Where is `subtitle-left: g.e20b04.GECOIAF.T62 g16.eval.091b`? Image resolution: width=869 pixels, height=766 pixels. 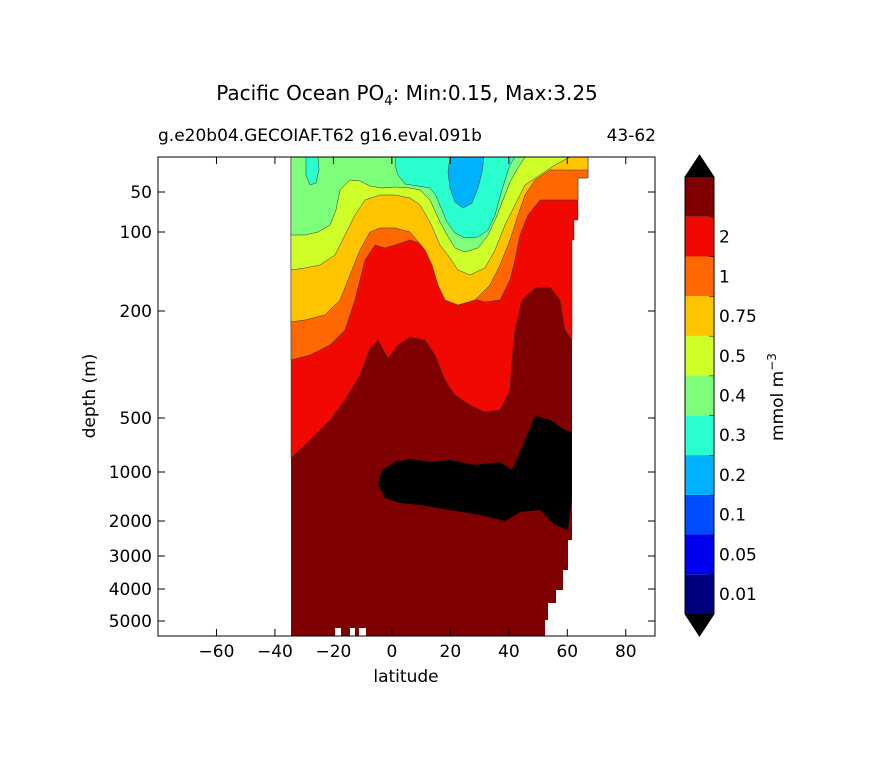
subtitle-left: g.e20b04.GECOIAF.T62 g16.eval.091b is located at coordinates (320, 136).